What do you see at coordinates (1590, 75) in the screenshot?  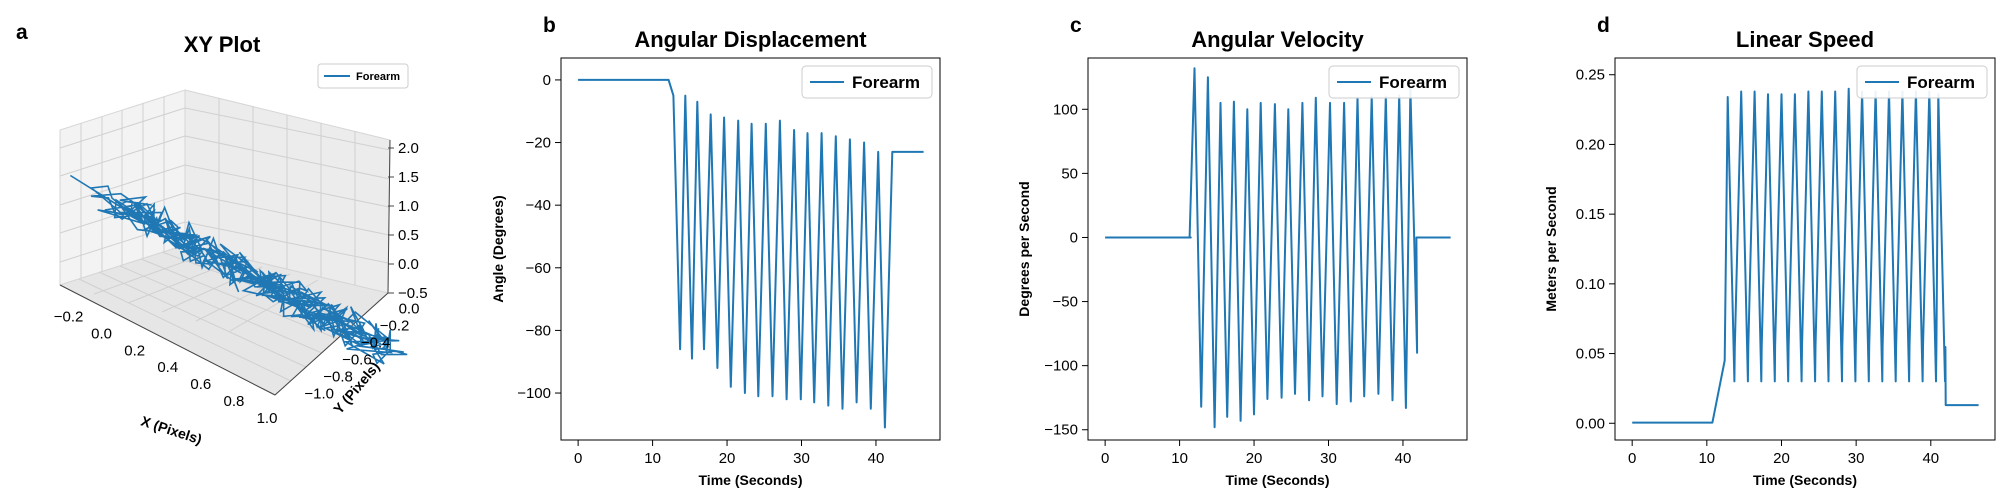 I see `y-tick-label: 0.25` at bounding box center [1590, 75].